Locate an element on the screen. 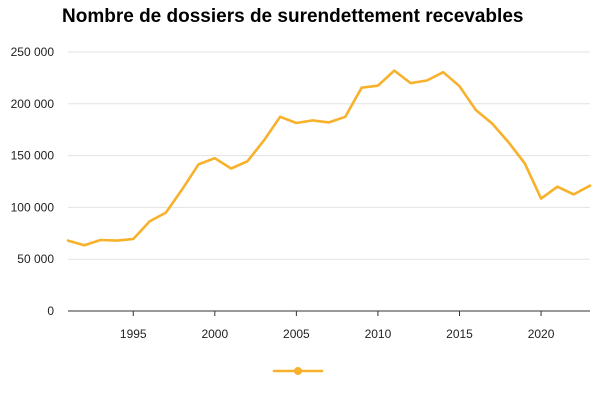 This screenshot has width=600, height=400. y-tick-label: 200 000 is located at coordinates (33, 104).